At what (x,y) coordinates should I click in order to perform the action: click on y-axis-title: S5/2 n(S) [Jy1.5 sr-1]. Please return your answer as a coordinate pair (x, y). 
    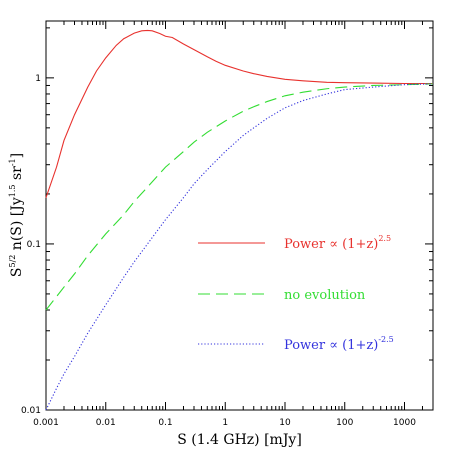
    Looking at the image, I should click on (16, 215).